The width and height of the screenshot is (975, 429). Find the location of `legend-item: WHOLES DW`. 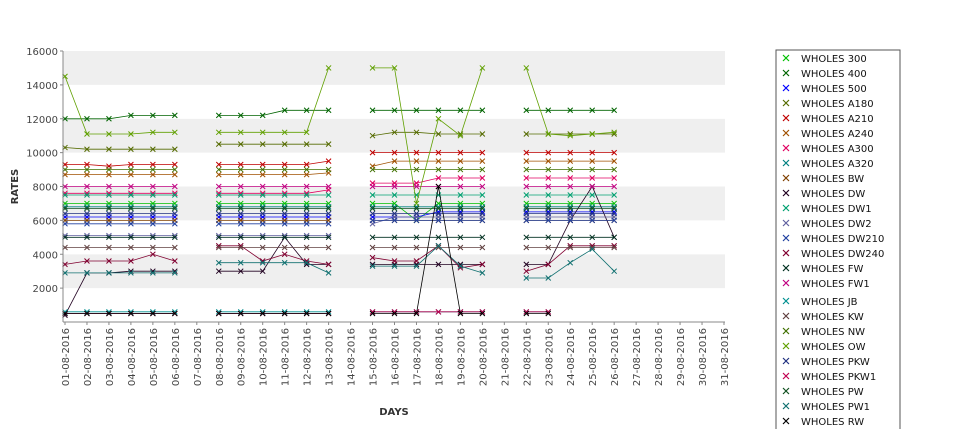

legend-item: WHOLES DW is located at coordinates (823, 194).